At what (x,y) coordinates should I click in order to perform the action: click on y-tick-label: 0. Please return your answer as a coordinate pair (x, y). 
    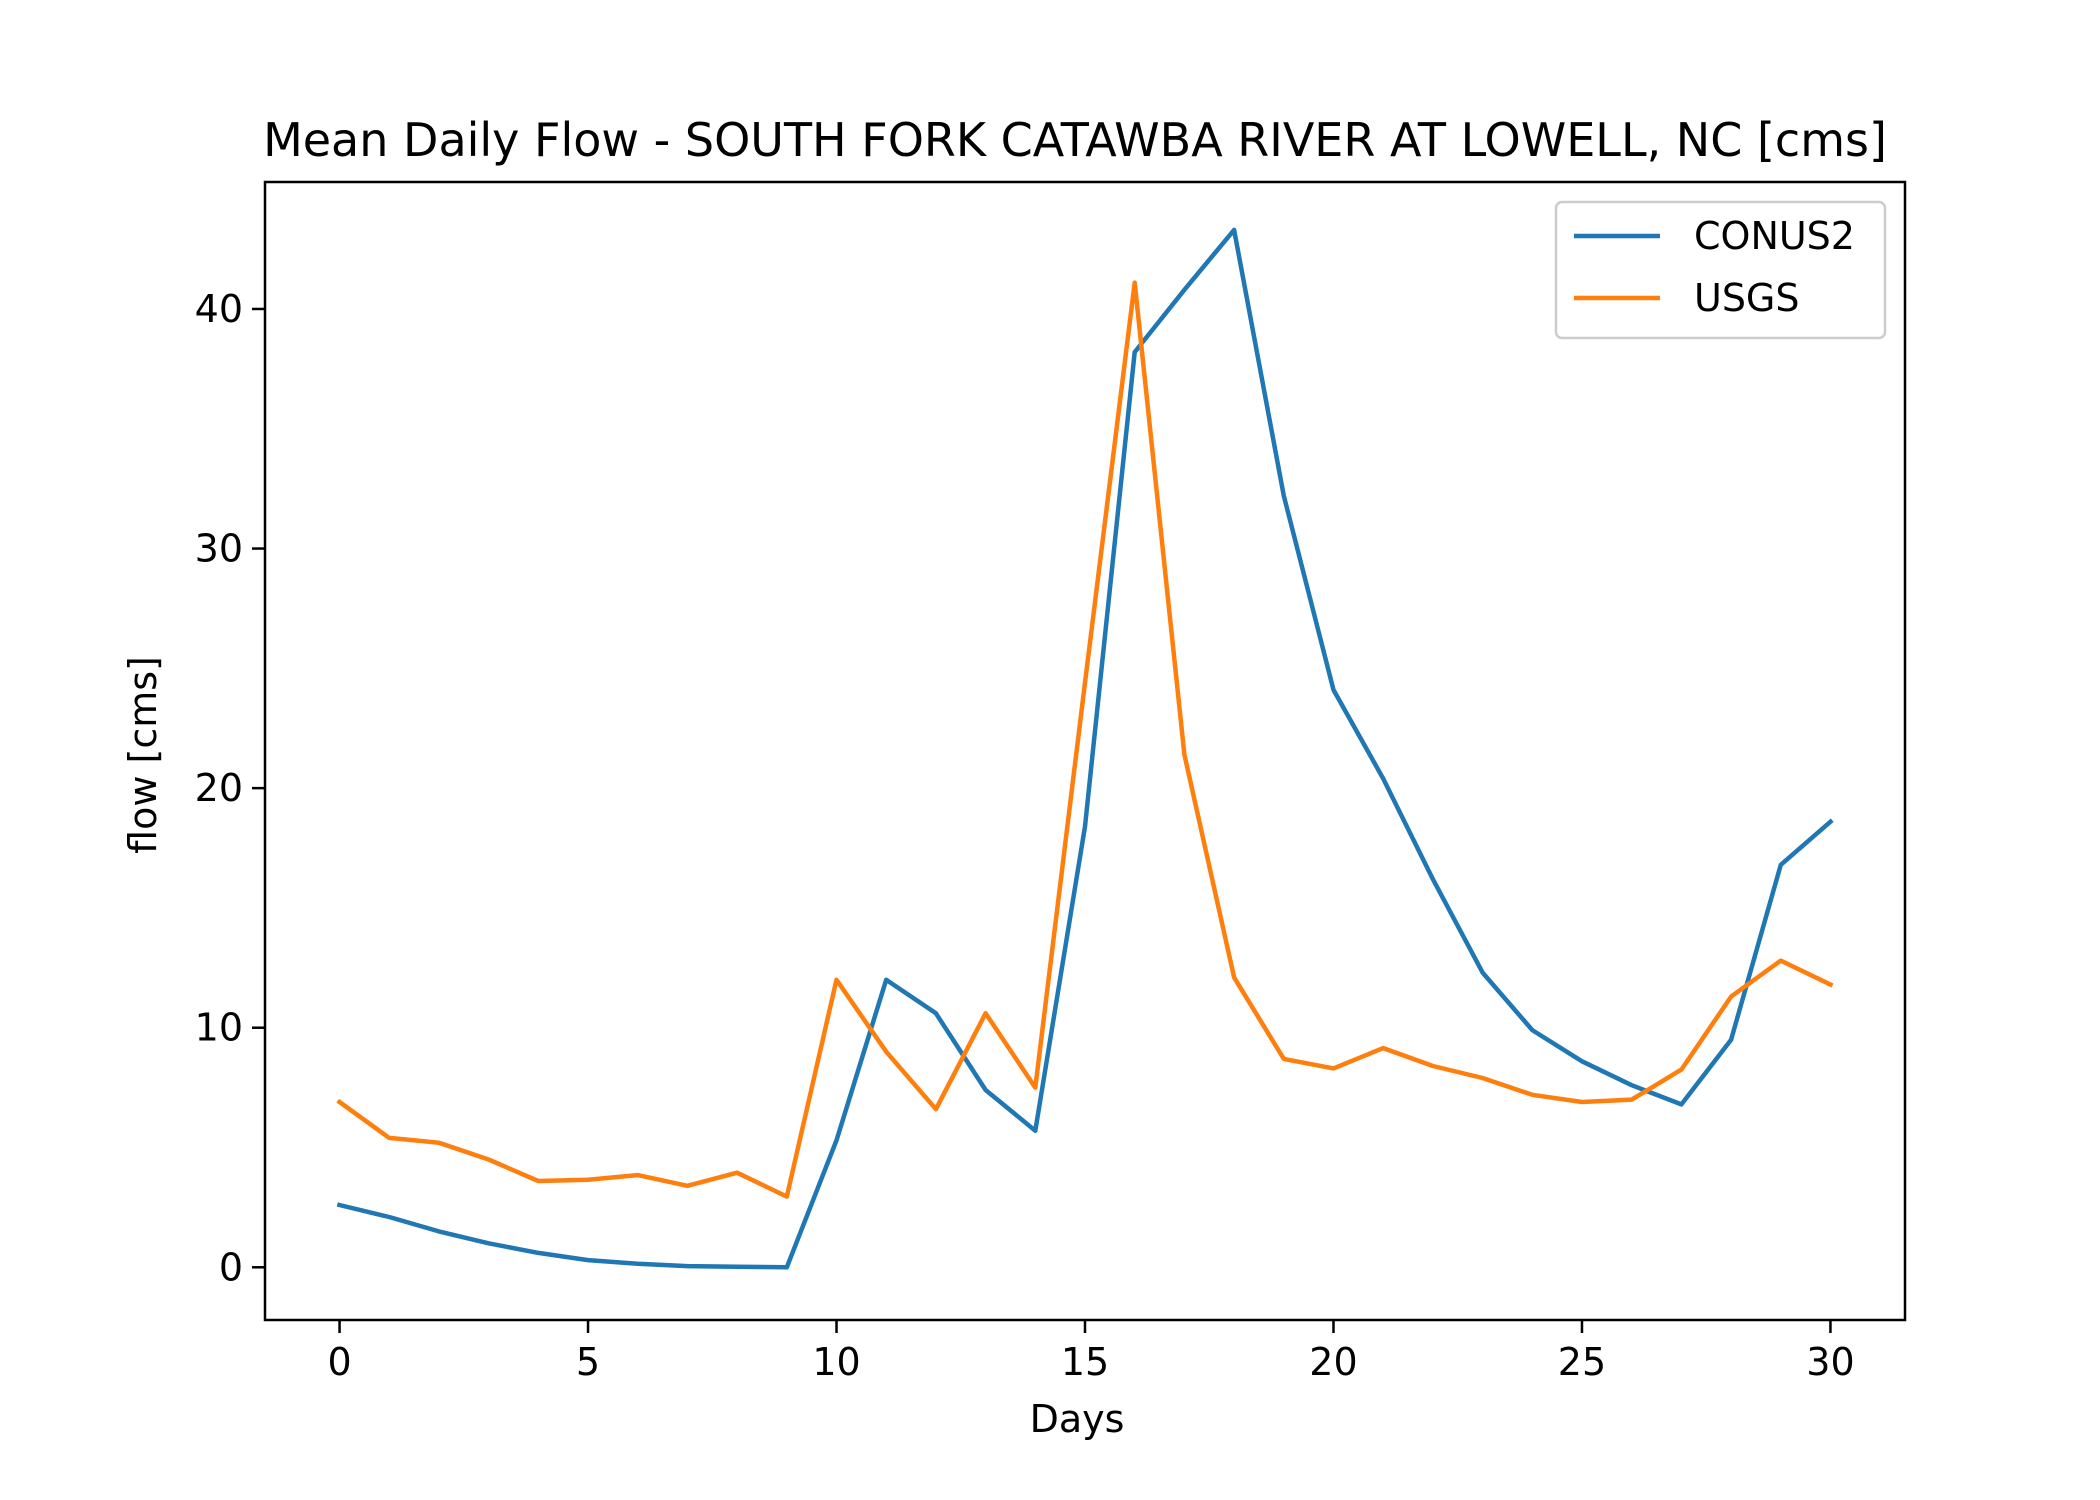
    Looking at the image, I should click on (231, 1267).